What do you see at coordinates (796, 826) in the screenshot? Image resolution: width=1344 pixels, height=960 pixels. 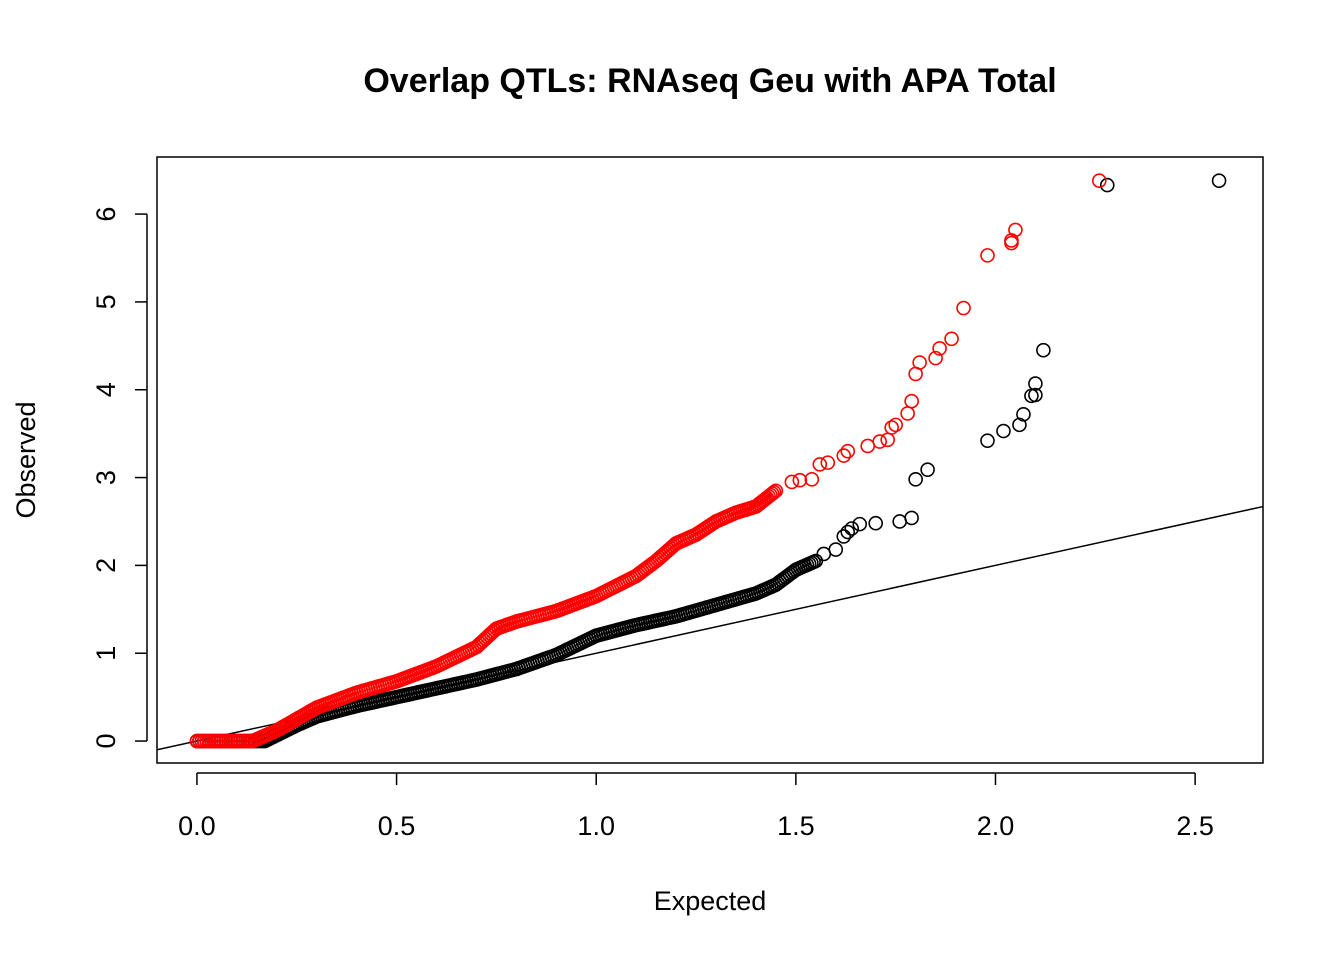 I see `x-tick-label: 1.5` at bounding box center [796, 826].